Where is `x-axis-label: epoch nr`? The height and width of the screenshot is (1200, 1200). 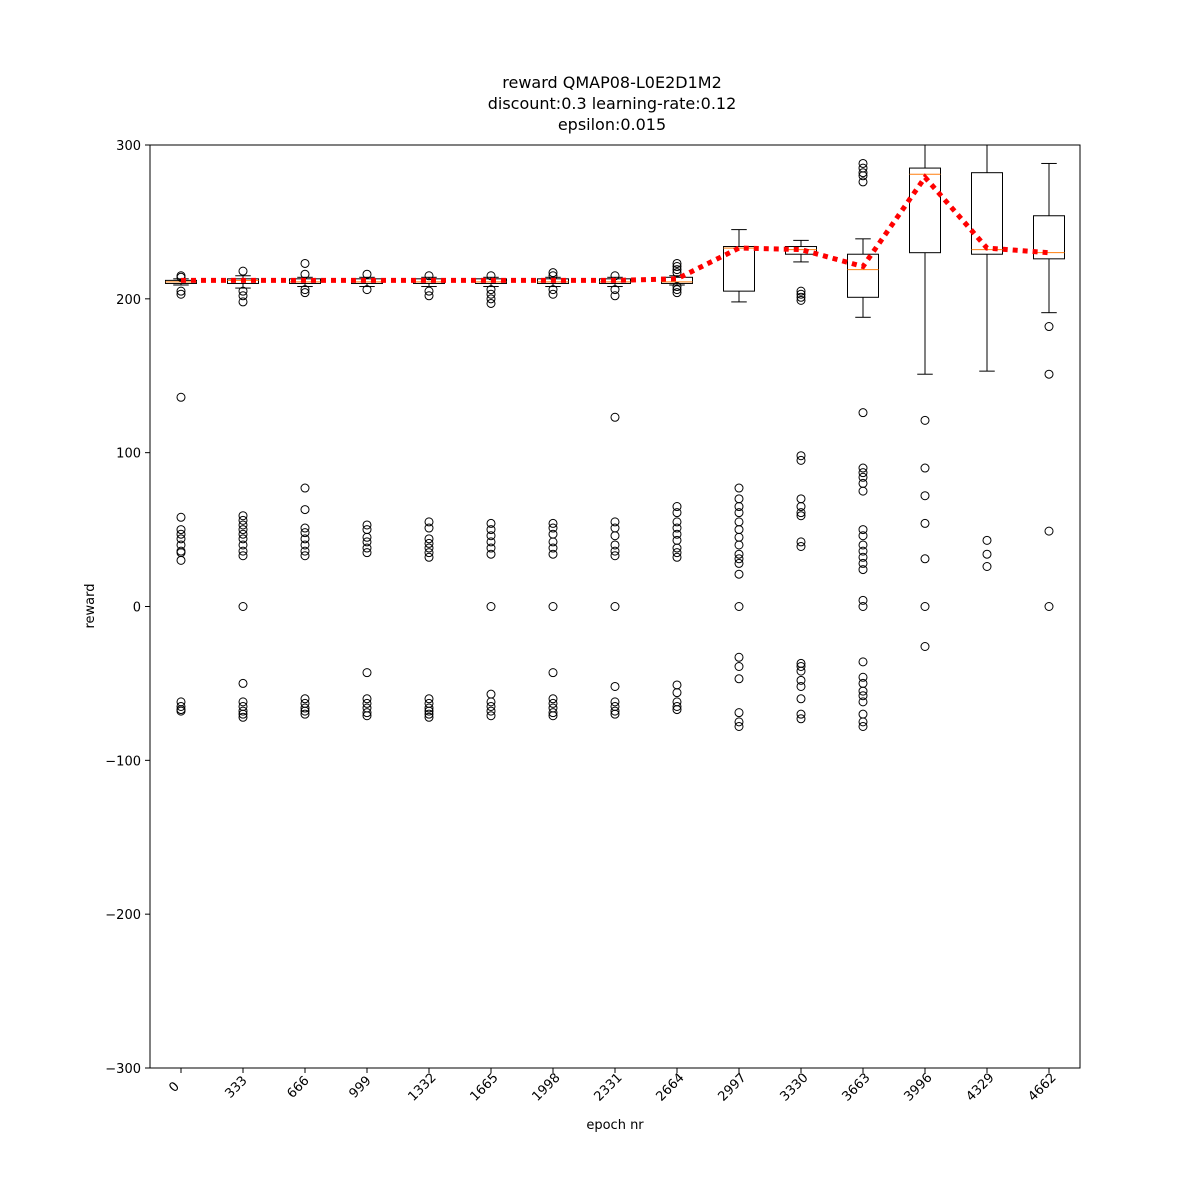
x-axis-label: epoch nr is located at coordinates (615, 1125).